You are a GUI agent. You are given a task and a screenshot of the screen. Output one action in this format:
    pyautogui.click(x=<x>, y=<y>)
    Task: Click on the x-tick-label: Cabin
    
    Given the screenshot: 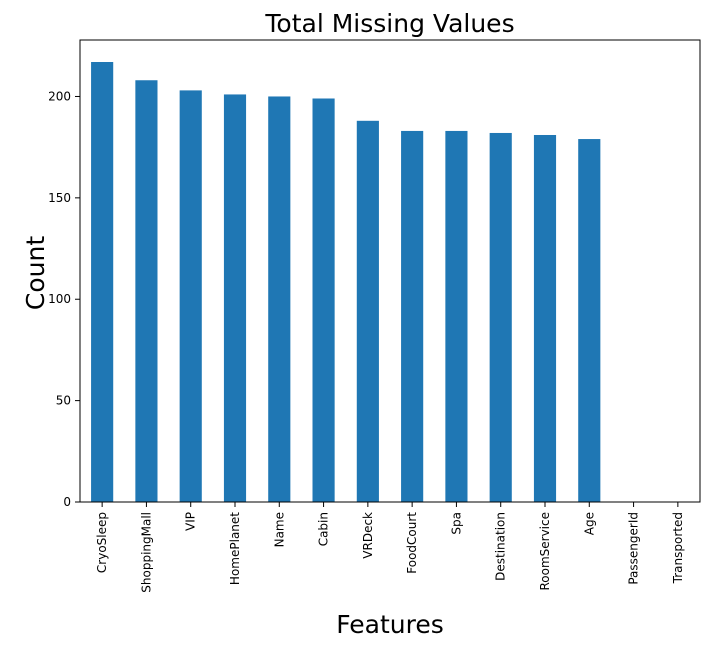 What is the action you would take?
    pyautogui.click(x=324, y=529)
    